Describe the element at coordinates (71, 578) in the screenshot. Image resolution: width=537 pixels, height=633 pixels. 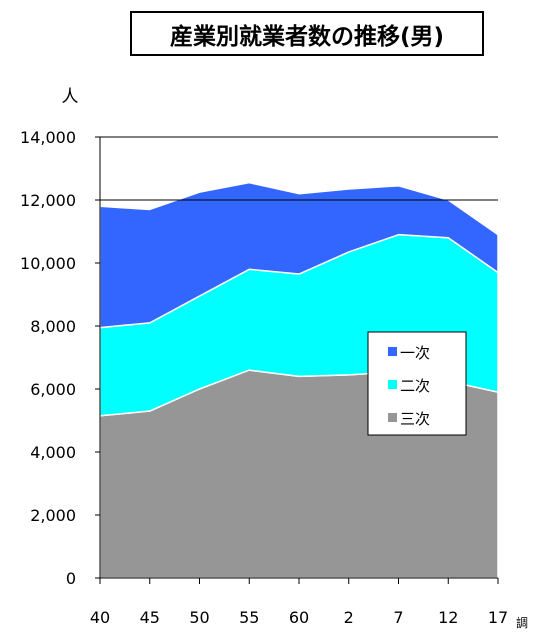
I see `y-tick-label: 0` at that location.